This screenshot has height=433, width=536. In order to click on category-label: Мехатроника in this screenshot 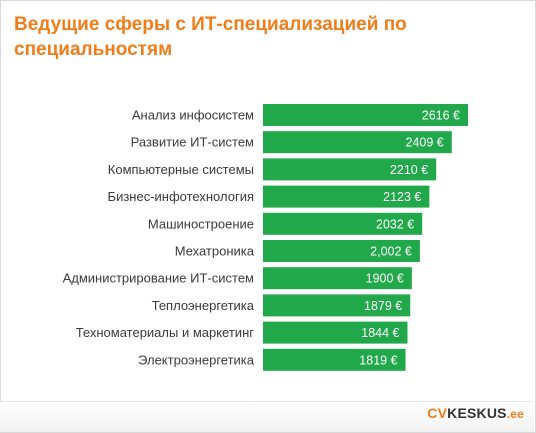, I will do `click(215, 251)`.